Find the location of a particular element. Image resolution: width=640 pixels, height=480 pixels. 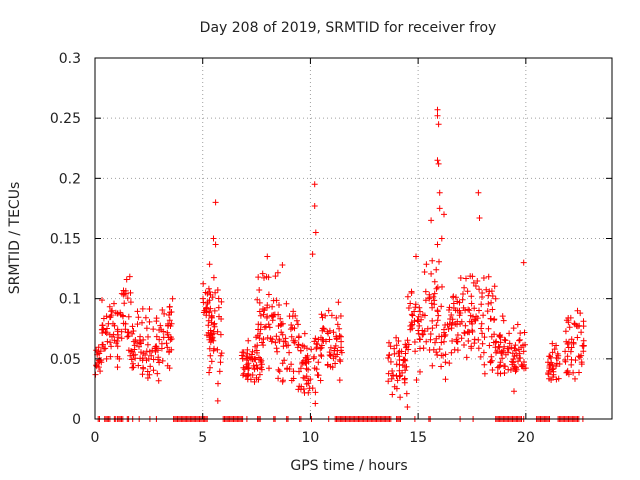

x-tick-label: 20 is located at coordinates (526, 438).